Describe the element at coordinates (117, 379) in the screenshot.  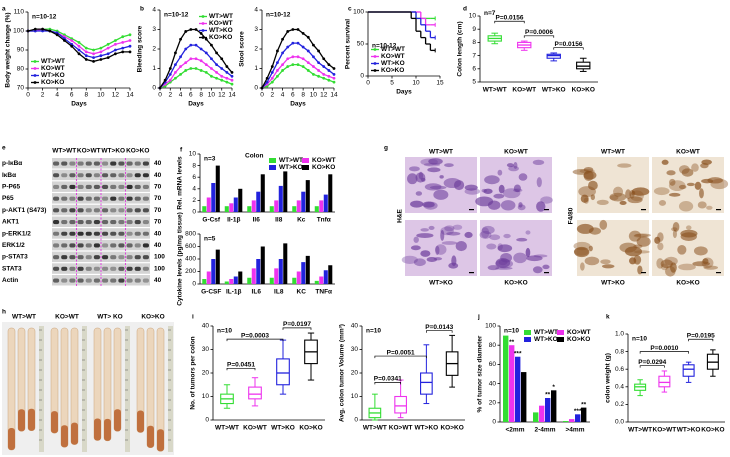
I see `colon` at that location.